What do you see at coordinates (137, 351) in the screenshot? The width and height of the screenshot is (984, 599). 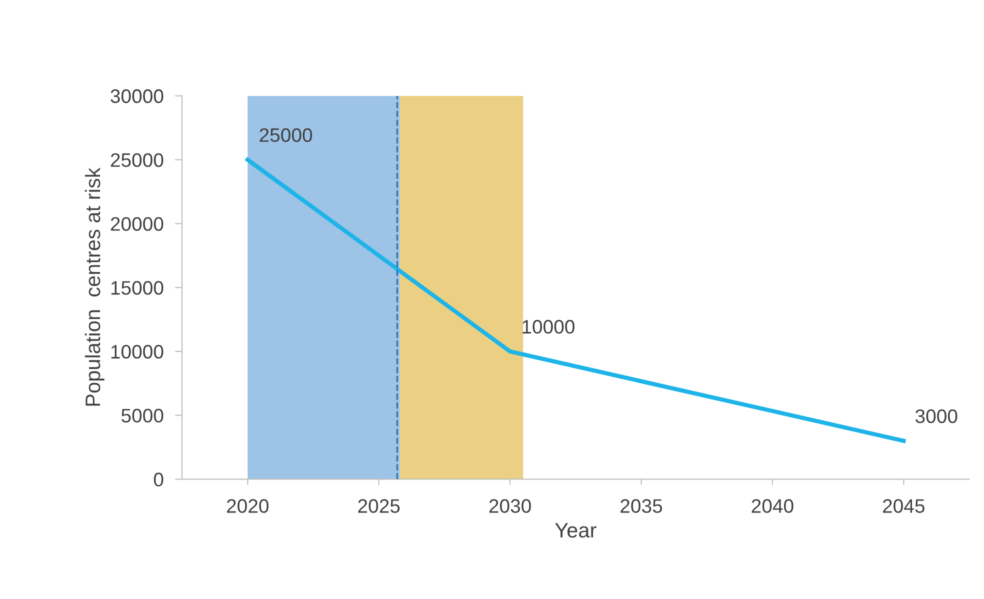 I see `y-tick-label: 10000` at bounding box center [137, 351].